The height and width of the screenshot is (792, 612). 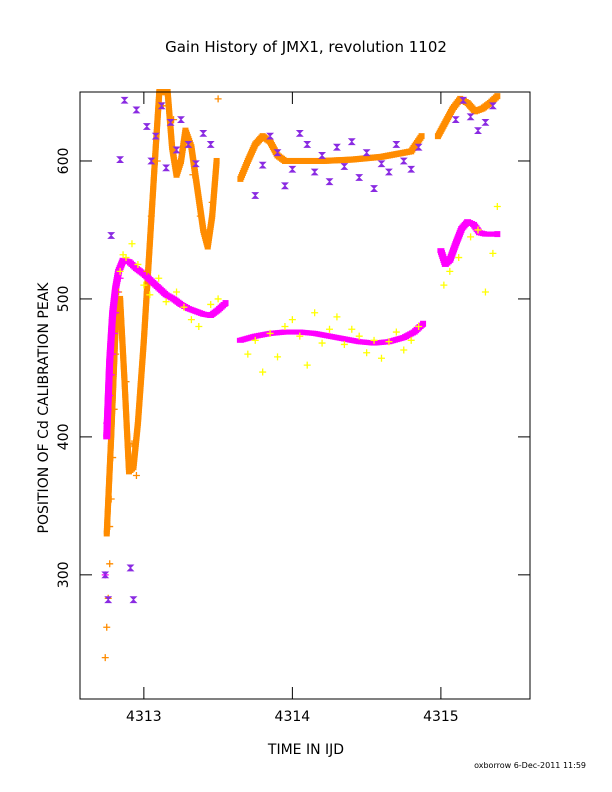 I want to click on series-fitted-curve-orange, so click(x=467, y=116).